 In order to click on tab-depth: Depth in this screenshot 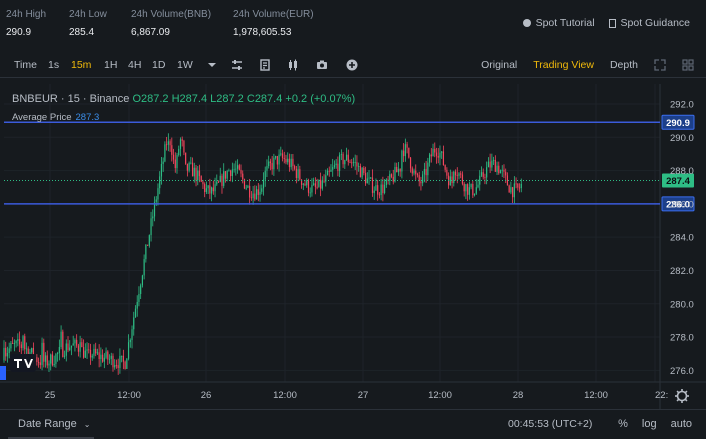, I will do `click(623, 65)`.